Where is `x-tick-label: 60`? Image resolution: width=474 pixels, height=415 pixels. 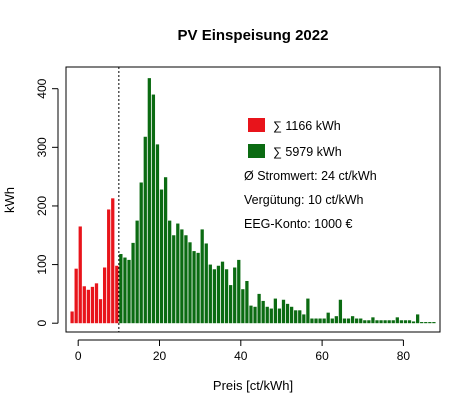 x-tick-label: 60 is located at coordinates (322, 356).